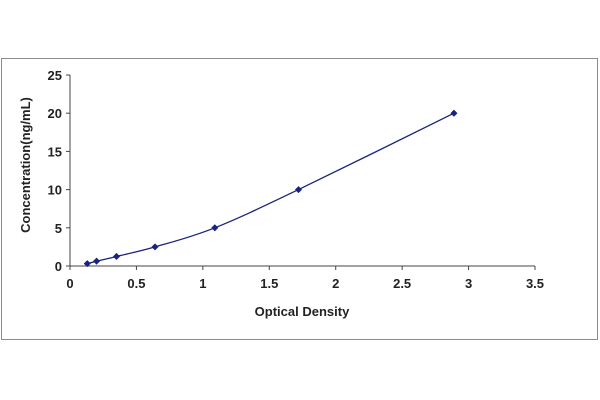 The image size is (600, 400). Describe the element at coordinates (335, 283) in the screenshot. I see `x-tick-label: 2` at that location.